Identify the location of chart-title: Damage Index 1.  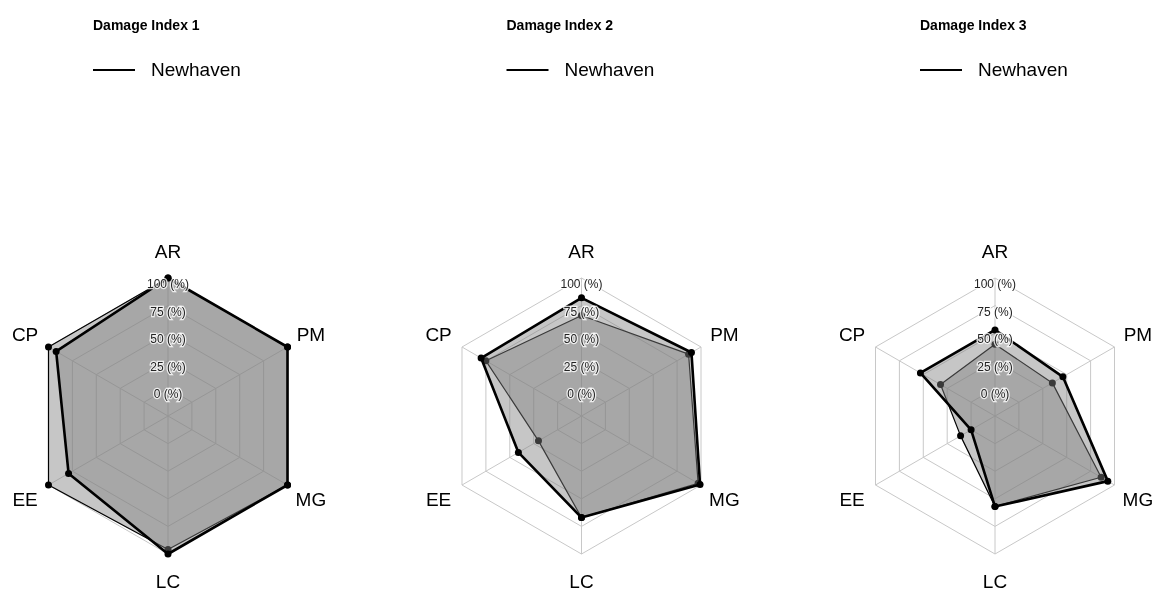
(146, 25).